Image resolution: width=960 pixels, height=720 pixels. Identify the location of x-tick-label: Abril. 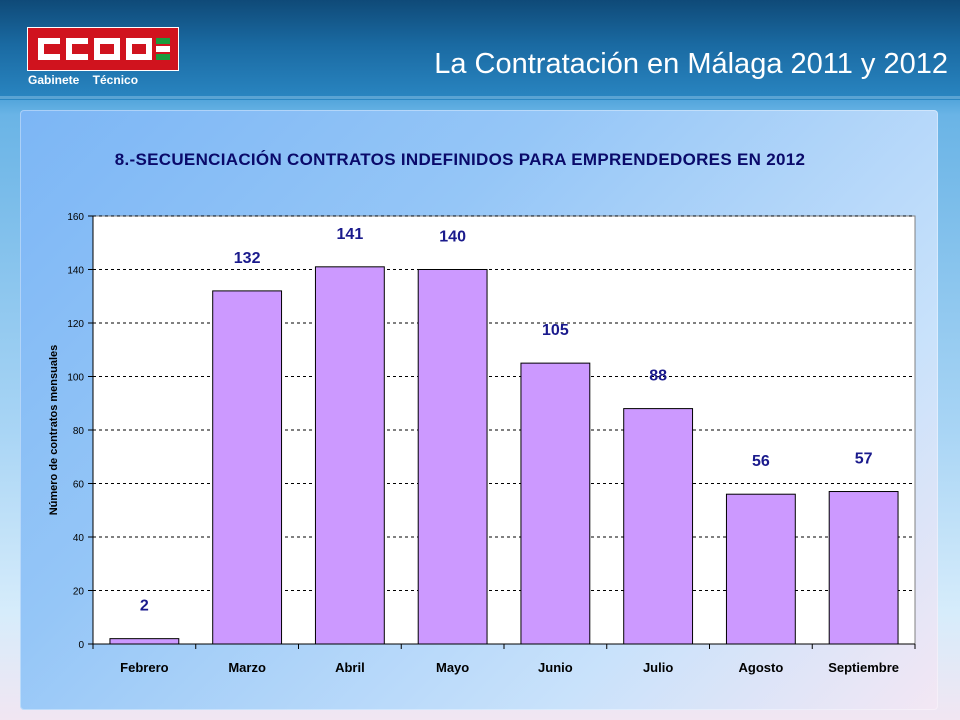
(350, 667).